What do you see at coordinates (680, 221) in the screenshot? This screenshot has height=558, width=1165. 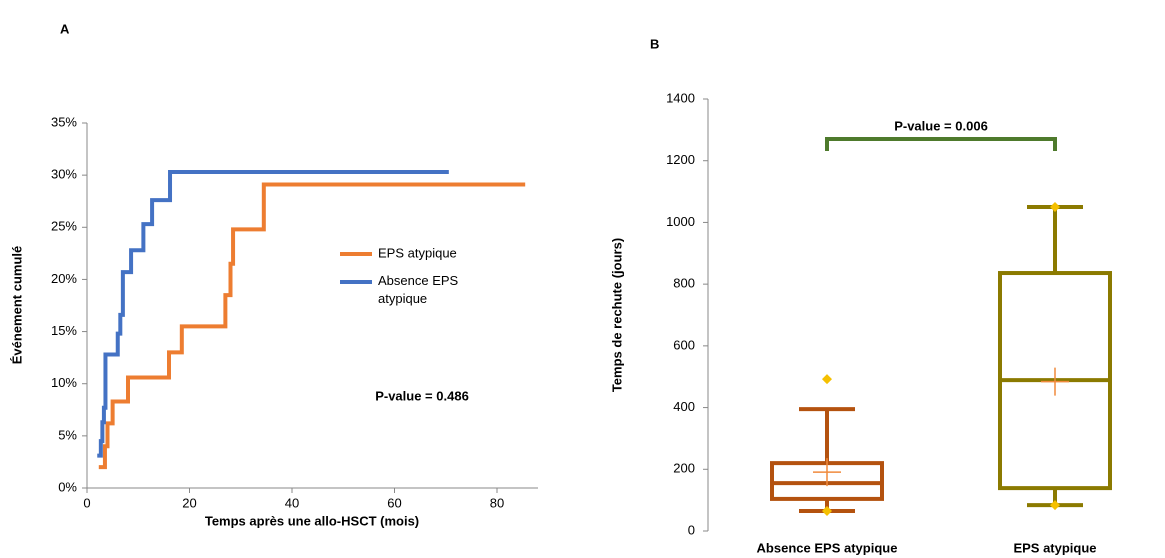 I see `y-tick-label: 1000` at bounding box center [680, 221].